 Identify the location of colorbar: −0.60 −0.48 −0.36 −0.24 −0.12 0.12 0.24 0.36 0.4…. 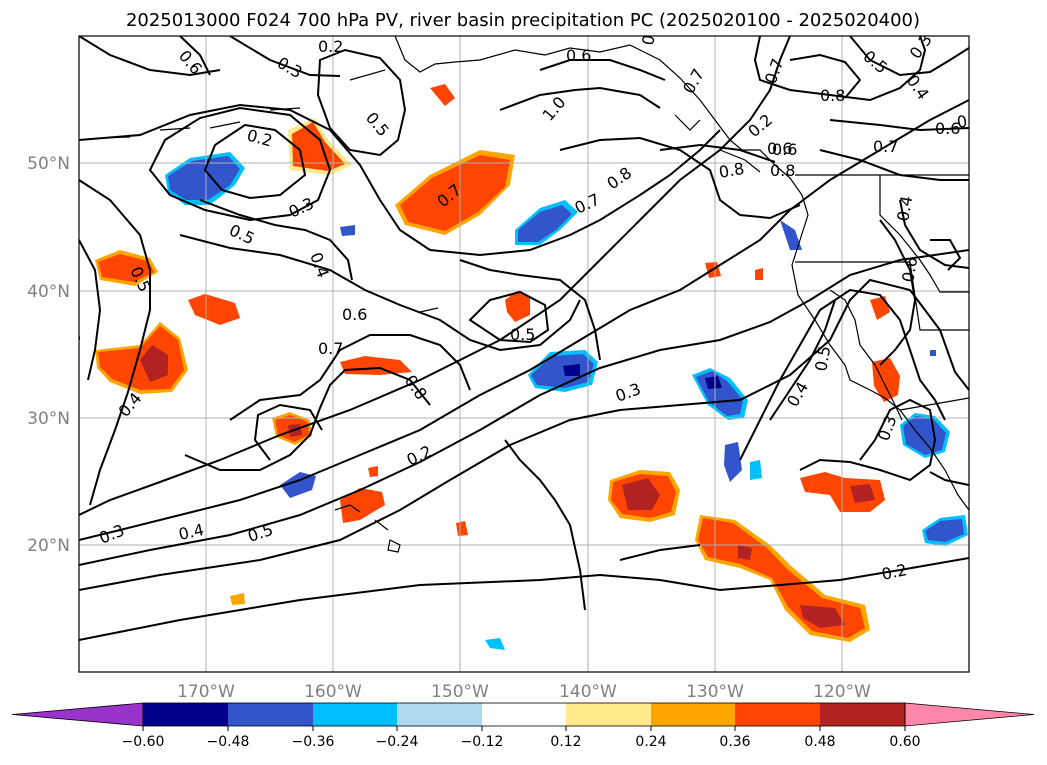
(523, 726).